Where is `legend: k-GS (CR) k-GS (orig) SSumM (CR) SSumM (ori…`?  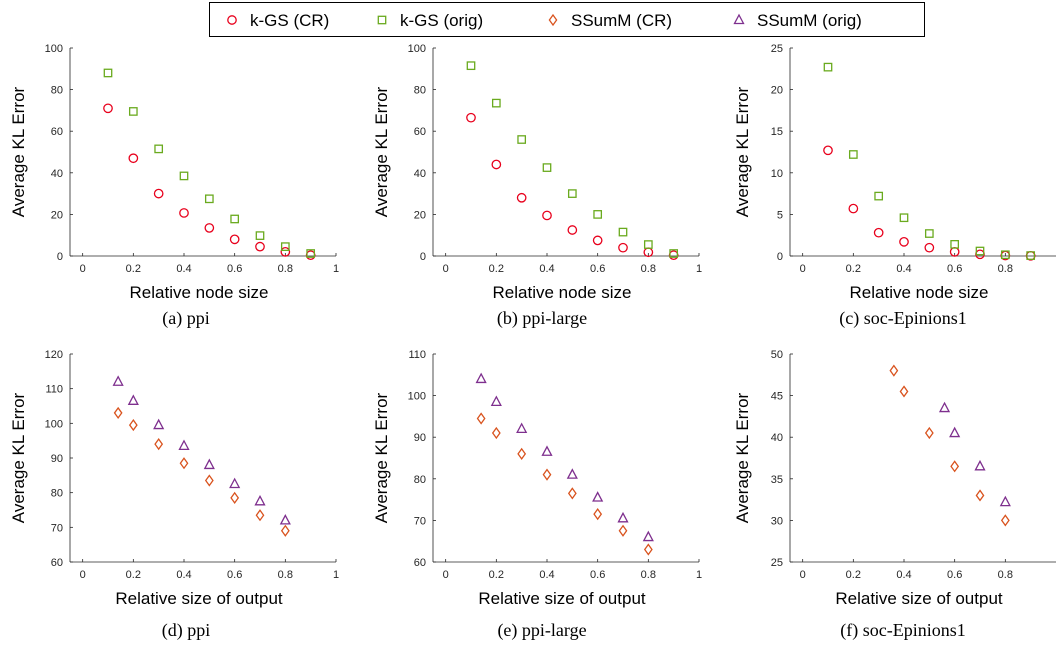
legend: k-GS (CR) k-GS (orig) SSumM (CR) SSumM (ori… is located at coordinates (567, 19).